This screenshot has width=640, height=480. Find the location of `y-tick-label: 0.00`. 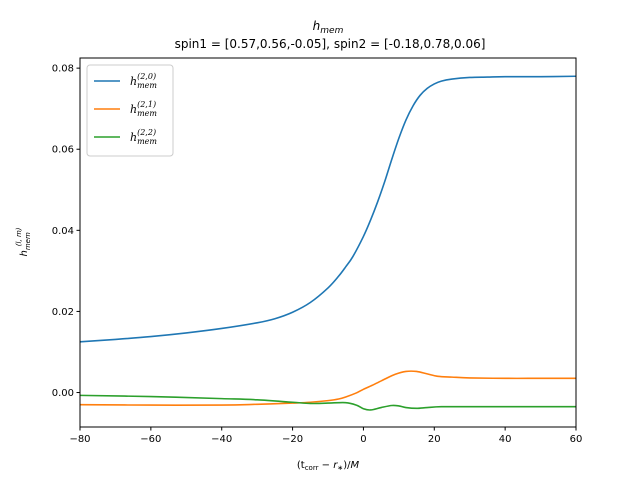

y-tick-label: 0.00 is located at coordinates (63, 393).